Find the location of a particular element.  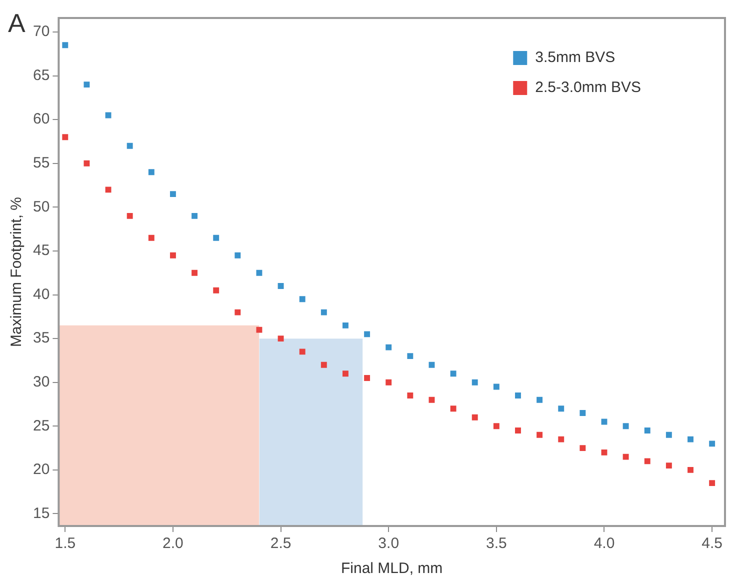

y-tick-label: 20 is located at coordinates (41, 469).